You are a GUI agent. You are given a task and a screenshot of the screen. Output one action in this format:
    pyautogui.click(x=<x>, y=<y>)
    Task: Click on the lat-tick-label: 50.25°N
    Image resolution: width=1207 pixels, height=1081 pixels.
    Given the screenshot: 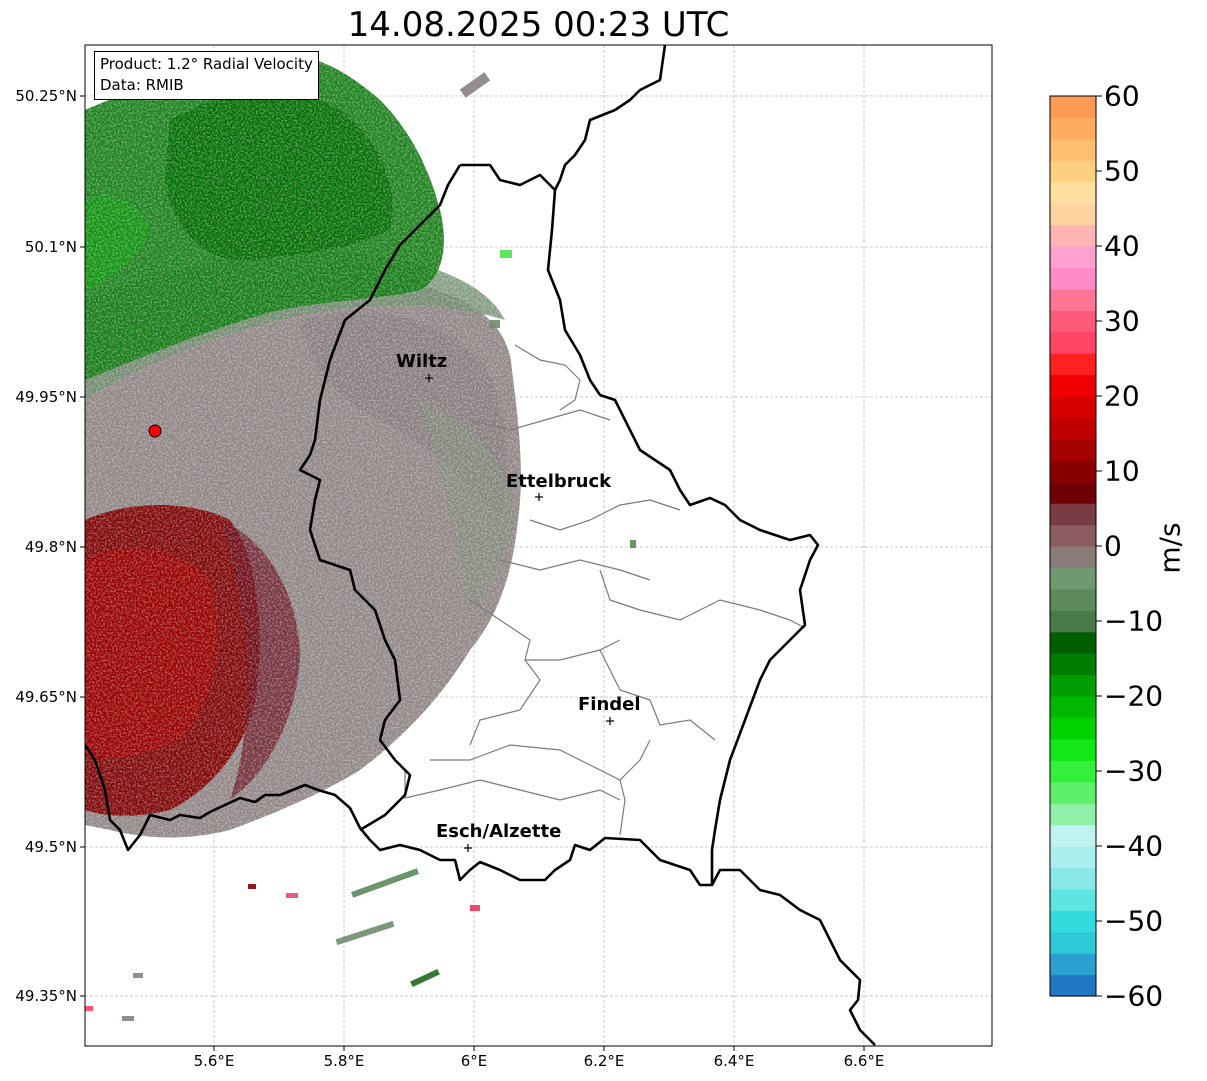 What is the action you would take?
    pyautogui.click(x=46, y=96)
    